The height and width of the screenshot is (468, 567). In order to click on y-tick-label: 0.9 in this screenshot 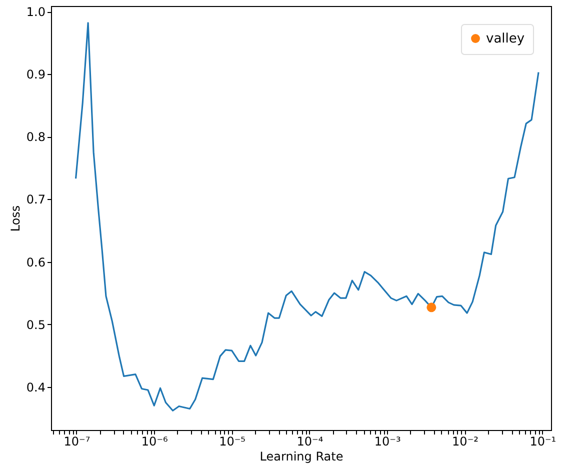, I will do `click(36, 75)`.